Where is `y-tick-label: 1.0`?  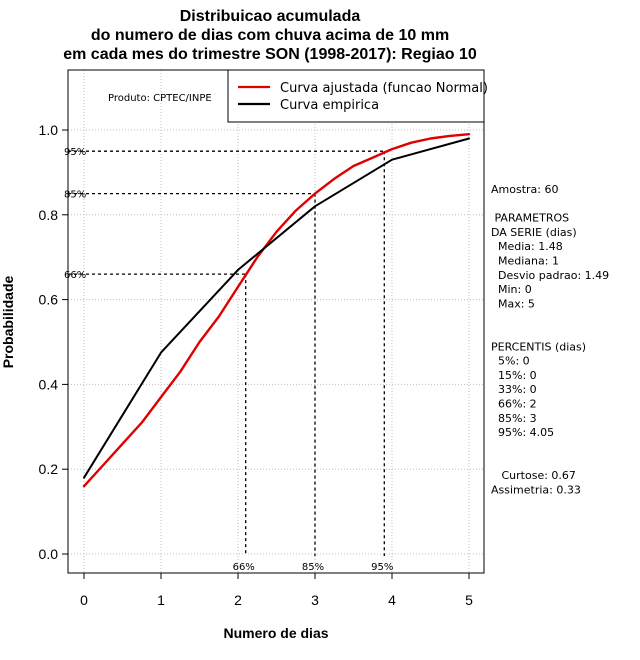
y-tick-label: 1.0 is located at coordinates (49, 130).